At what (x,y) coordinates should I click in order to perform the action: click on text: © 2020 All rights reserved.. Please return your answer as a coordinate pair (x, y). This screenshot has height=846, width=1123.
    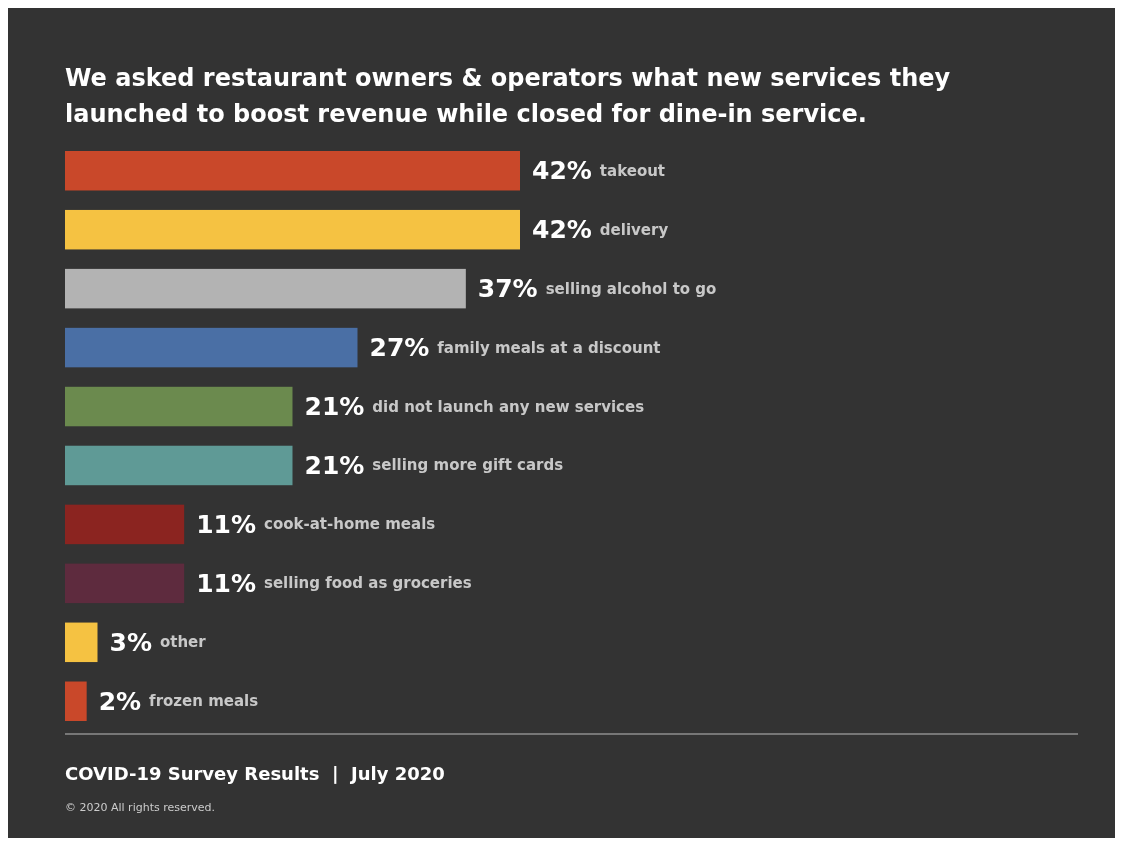
    Looking at the image, I should click on (140, 807).